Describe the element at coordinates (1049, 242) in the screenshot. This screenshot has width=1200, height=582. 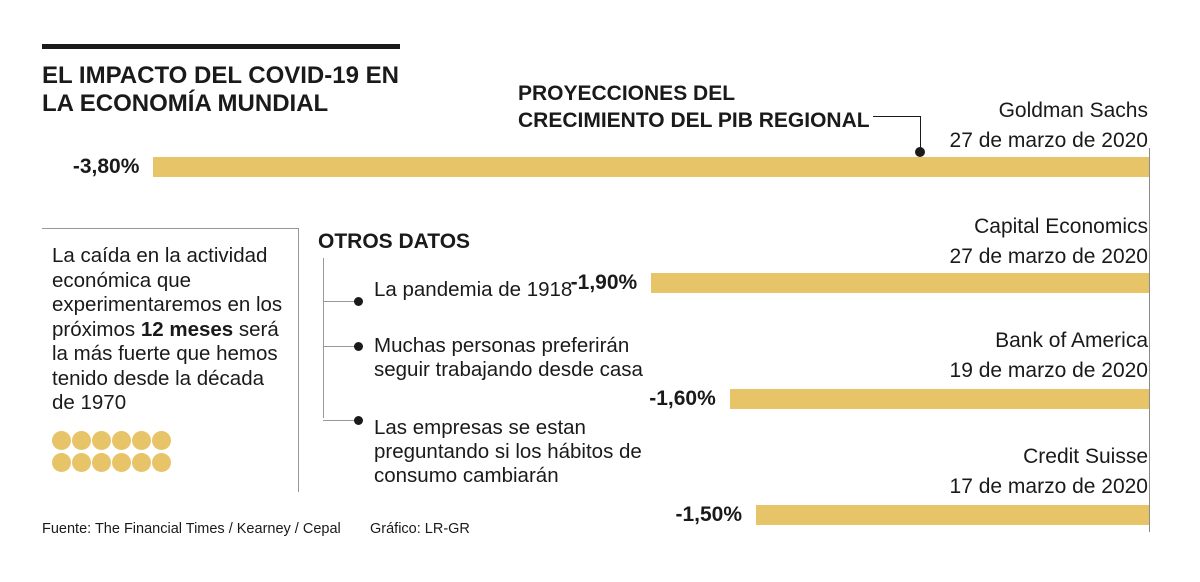
I see `forecaster-label: Capital Economics 27 de marzo de 2020` at that location.